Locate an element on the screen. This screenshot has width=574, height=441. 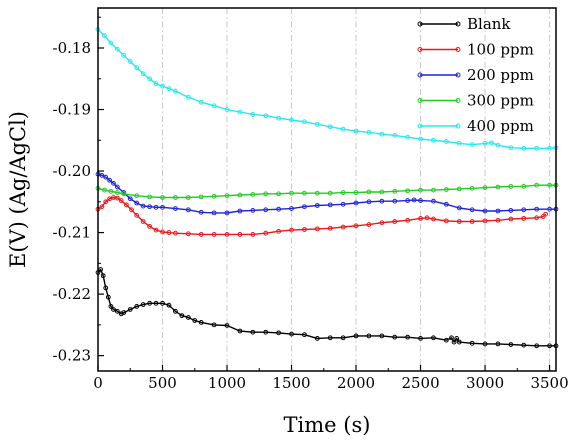
y-tick-label: -0.20 is located at coordinates (72, 171).